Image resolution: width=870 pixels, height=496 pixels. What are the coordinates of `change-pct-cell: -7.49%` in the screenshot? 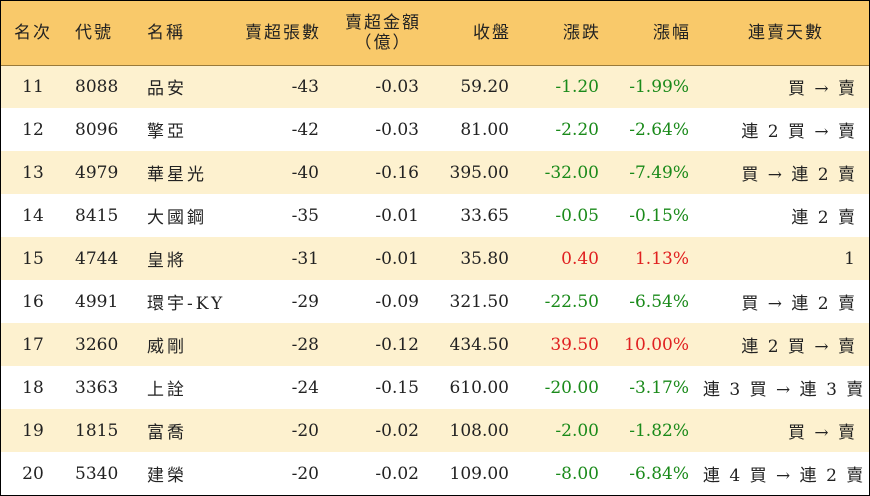 It's located at (658, 172).